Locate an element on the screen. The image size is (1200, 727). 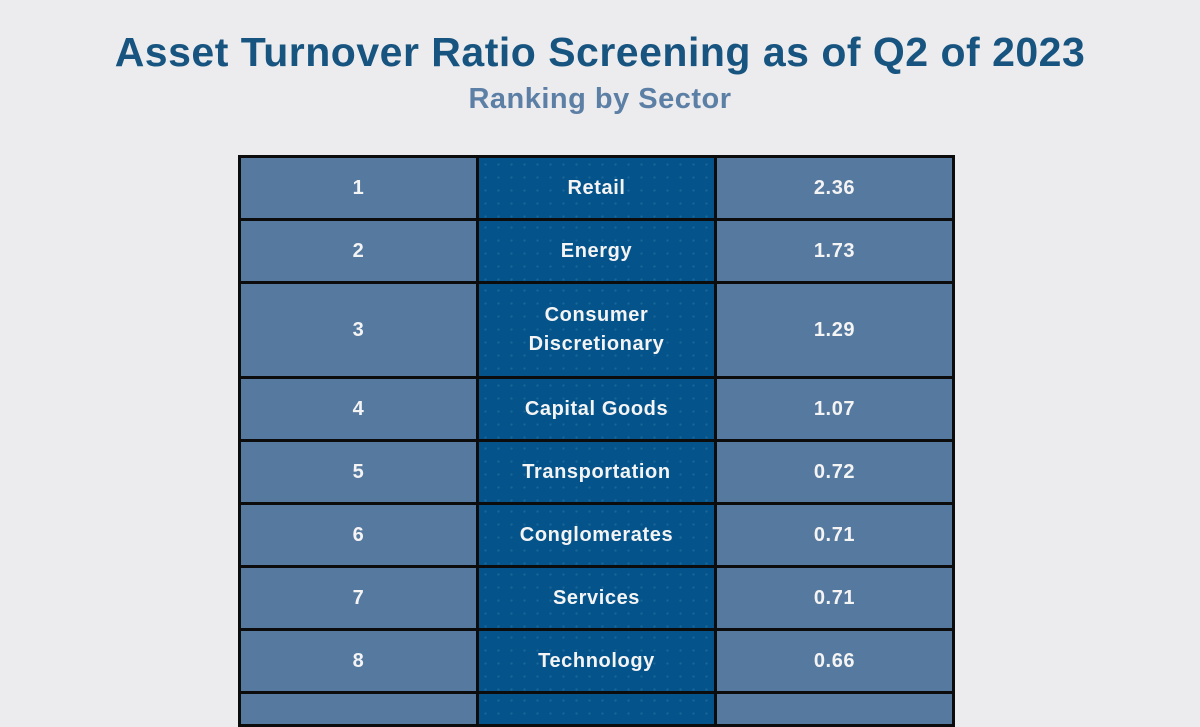
rank-cell: 8 is located at coordinates (358, 661).